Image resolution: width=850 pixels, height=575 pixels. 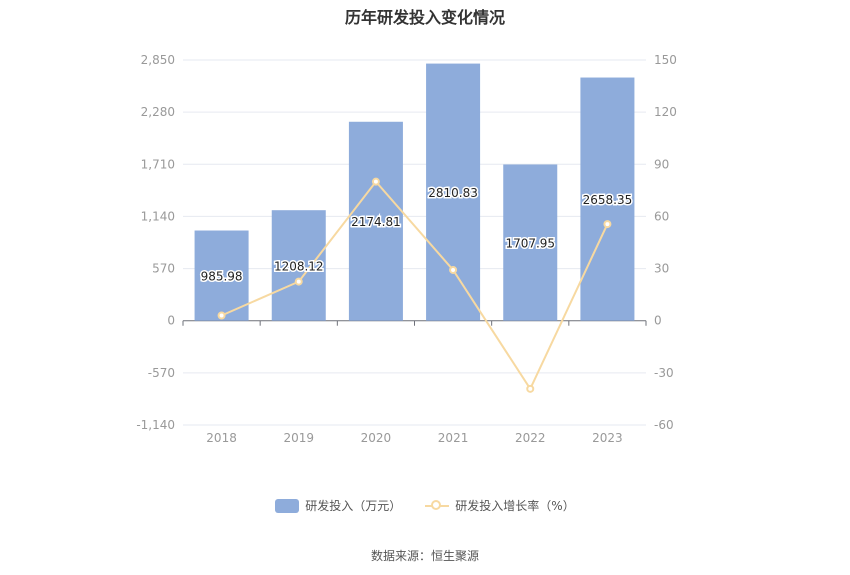 I want to click on x-tick-label: 2023, so click(x=607, y=438).